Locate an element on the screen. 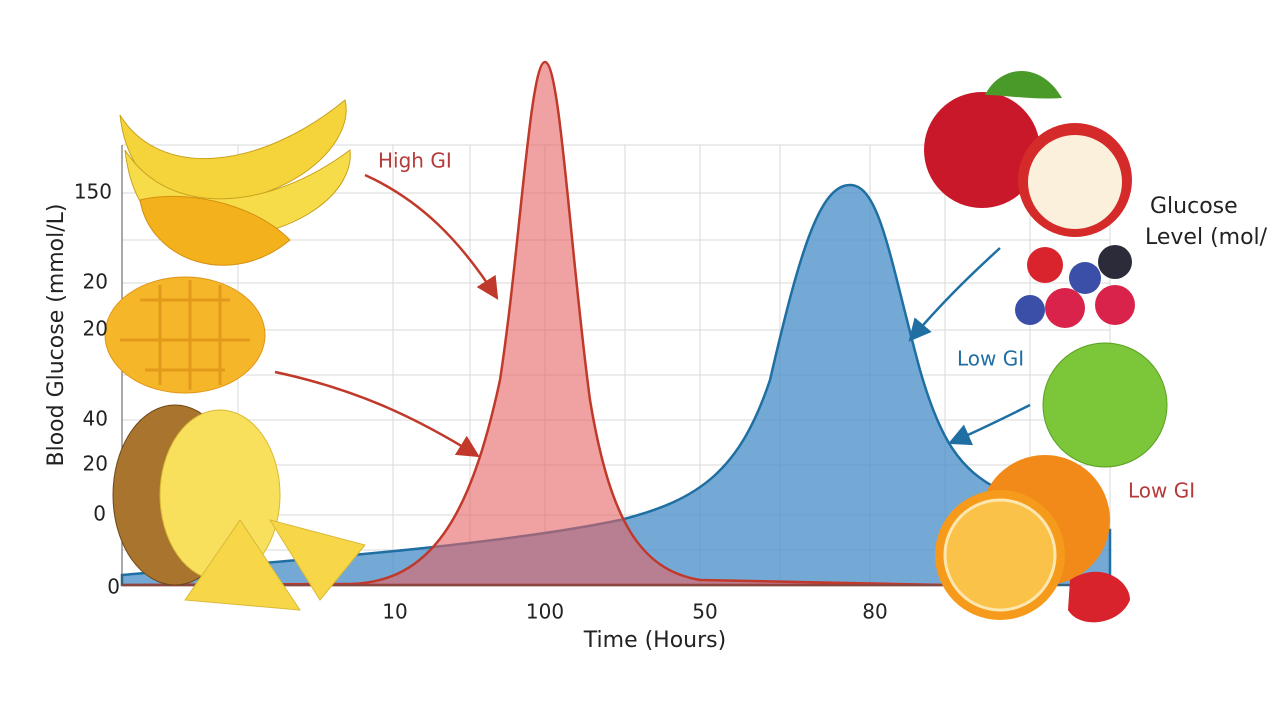 The height and width of the screenshot is (702, 1280). x-axis-title: Time (Hours) is located at coordinates (654, 640).